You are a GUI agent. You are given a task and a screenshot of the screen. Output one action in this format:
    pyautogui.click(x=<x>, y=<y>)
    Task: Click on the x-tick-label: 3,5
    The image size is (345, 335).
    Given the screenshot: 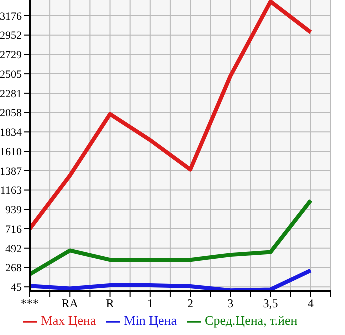 What is the action you would take?
    pyautogui.click(x=270, y=303)
    